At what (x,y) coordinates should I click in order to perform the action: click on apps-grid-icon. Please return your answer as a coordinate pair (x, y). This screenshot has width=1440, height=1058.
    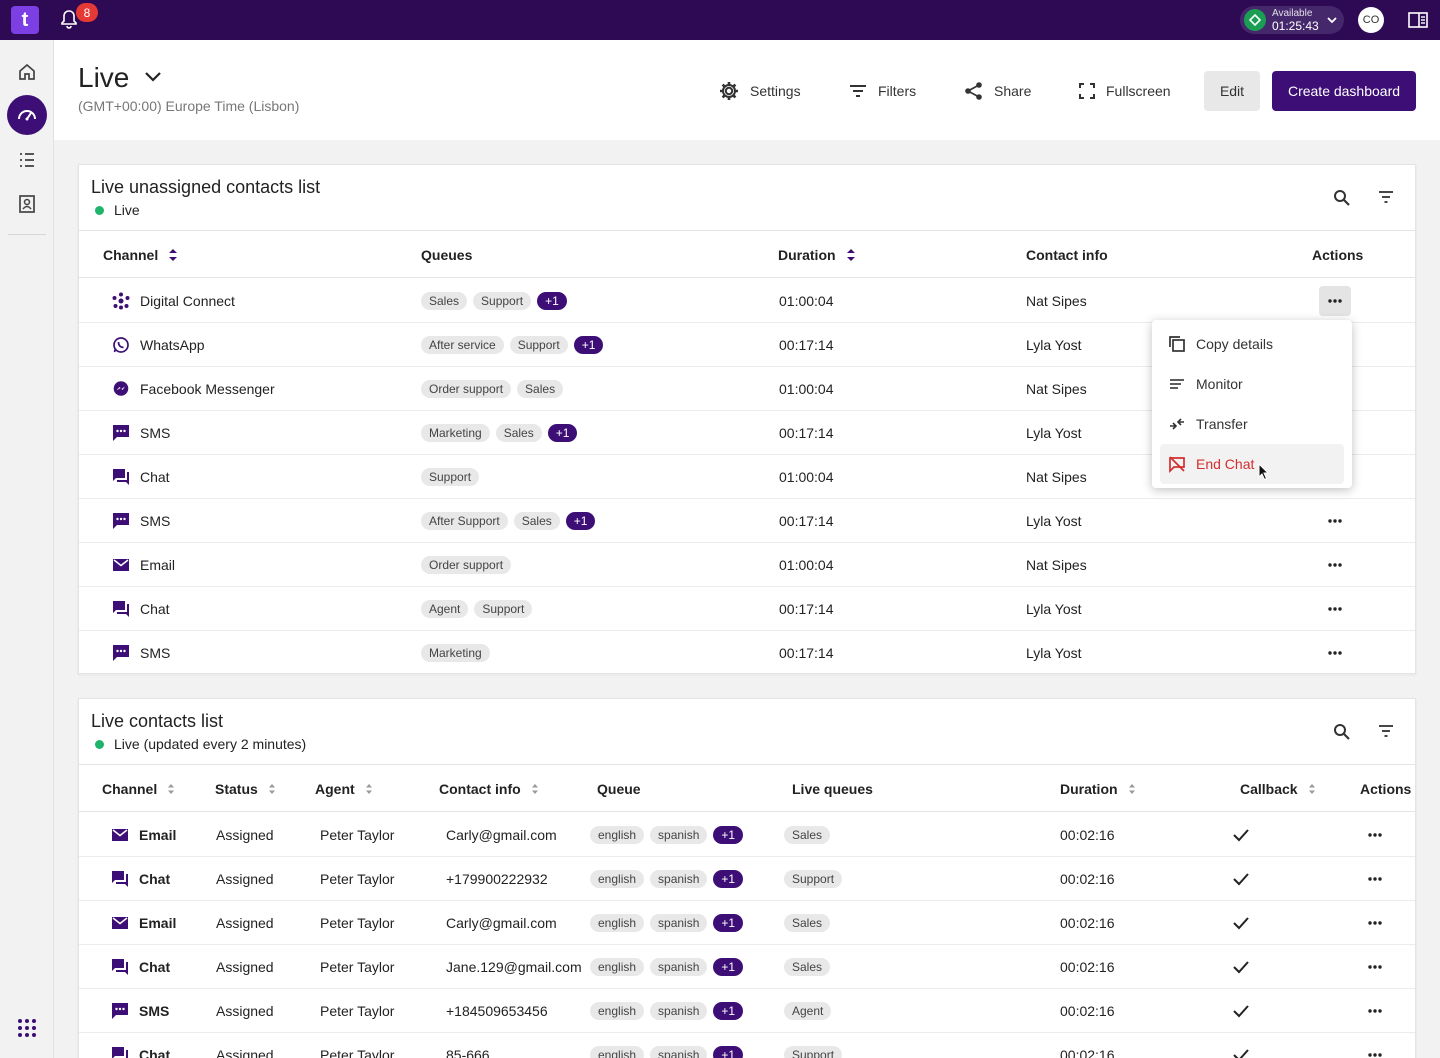
    Looking at the image, I should click on (27, 1028).